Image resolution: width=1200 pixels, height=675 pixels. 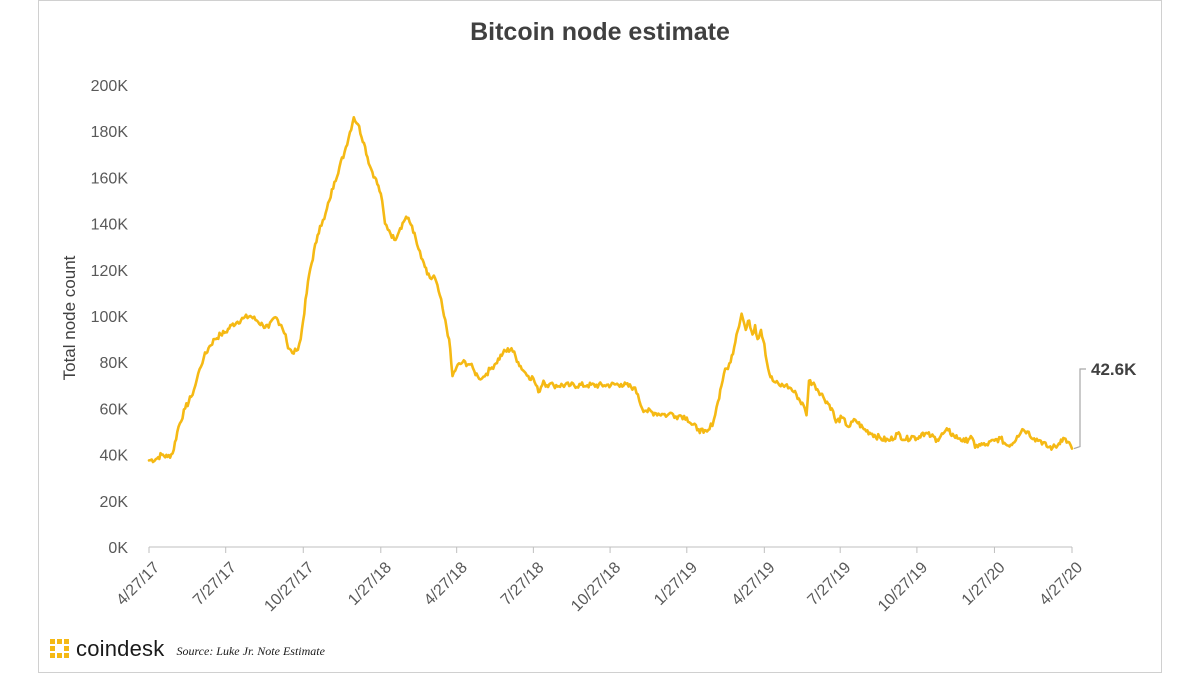 What do you see at coordinates (114, 456) in the screenshot?
I see `y-tick-label: 40K` at bounding box center [114, 456].